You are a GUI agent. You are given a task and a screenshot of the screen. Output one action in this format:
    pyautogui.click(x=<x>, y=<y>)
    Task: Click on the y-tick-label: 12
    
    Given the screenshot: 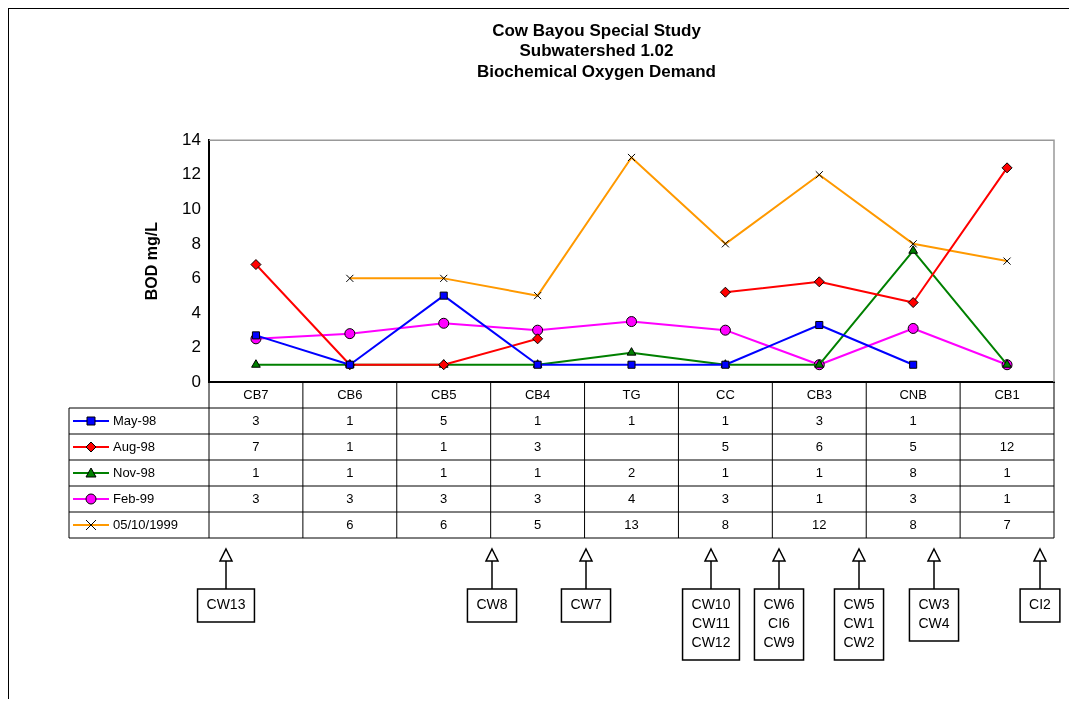 What is the action you would take?
    pyautogui.click(x=191, y=174)
    